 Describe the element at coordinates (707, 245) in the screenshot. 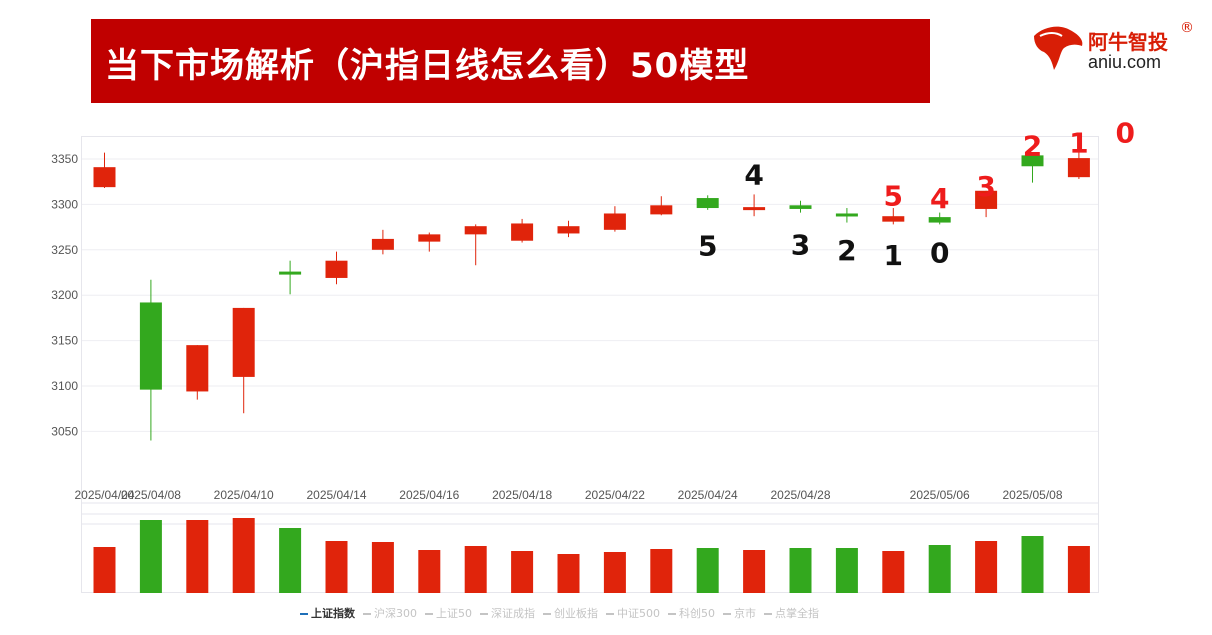

I see `black-wave-label: 5` at that location.